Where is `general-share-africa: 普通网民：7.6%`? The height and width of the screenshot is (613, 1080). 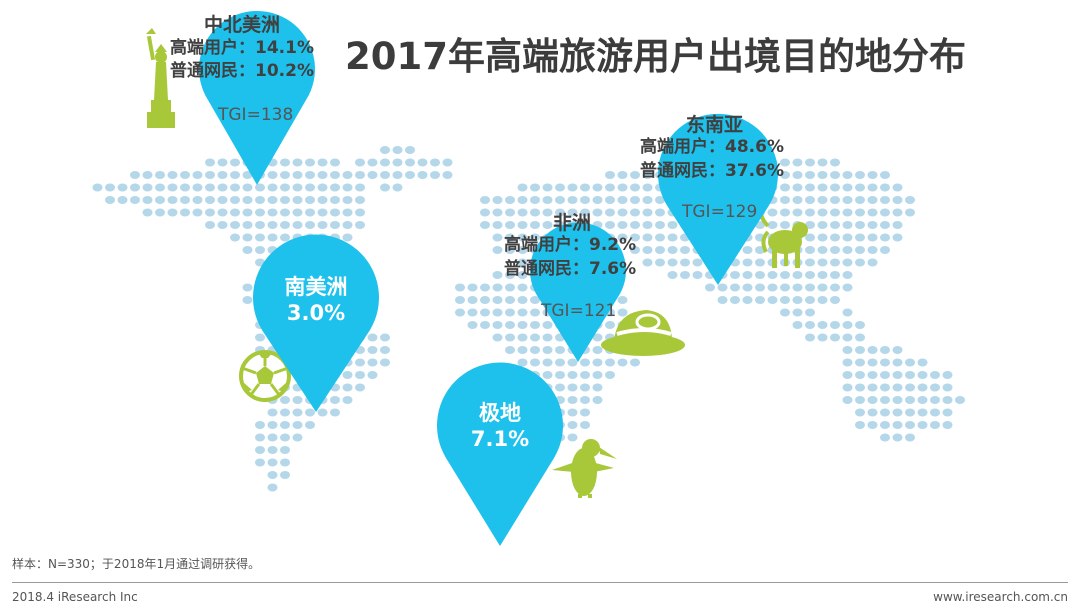 general-share-africa: 普通网民：7.6% is located at coordinates (570, 269).